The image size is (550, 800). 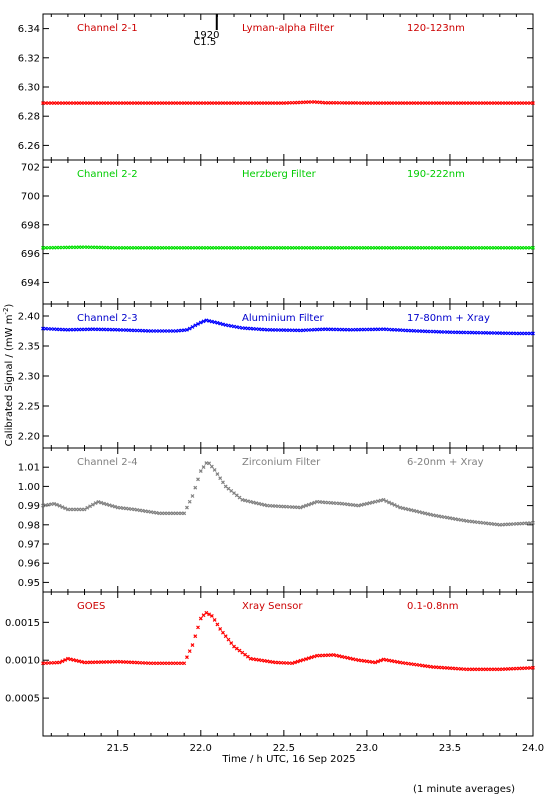 I want to click on y-tick-label: 6.32, so click(x=29, y=58).